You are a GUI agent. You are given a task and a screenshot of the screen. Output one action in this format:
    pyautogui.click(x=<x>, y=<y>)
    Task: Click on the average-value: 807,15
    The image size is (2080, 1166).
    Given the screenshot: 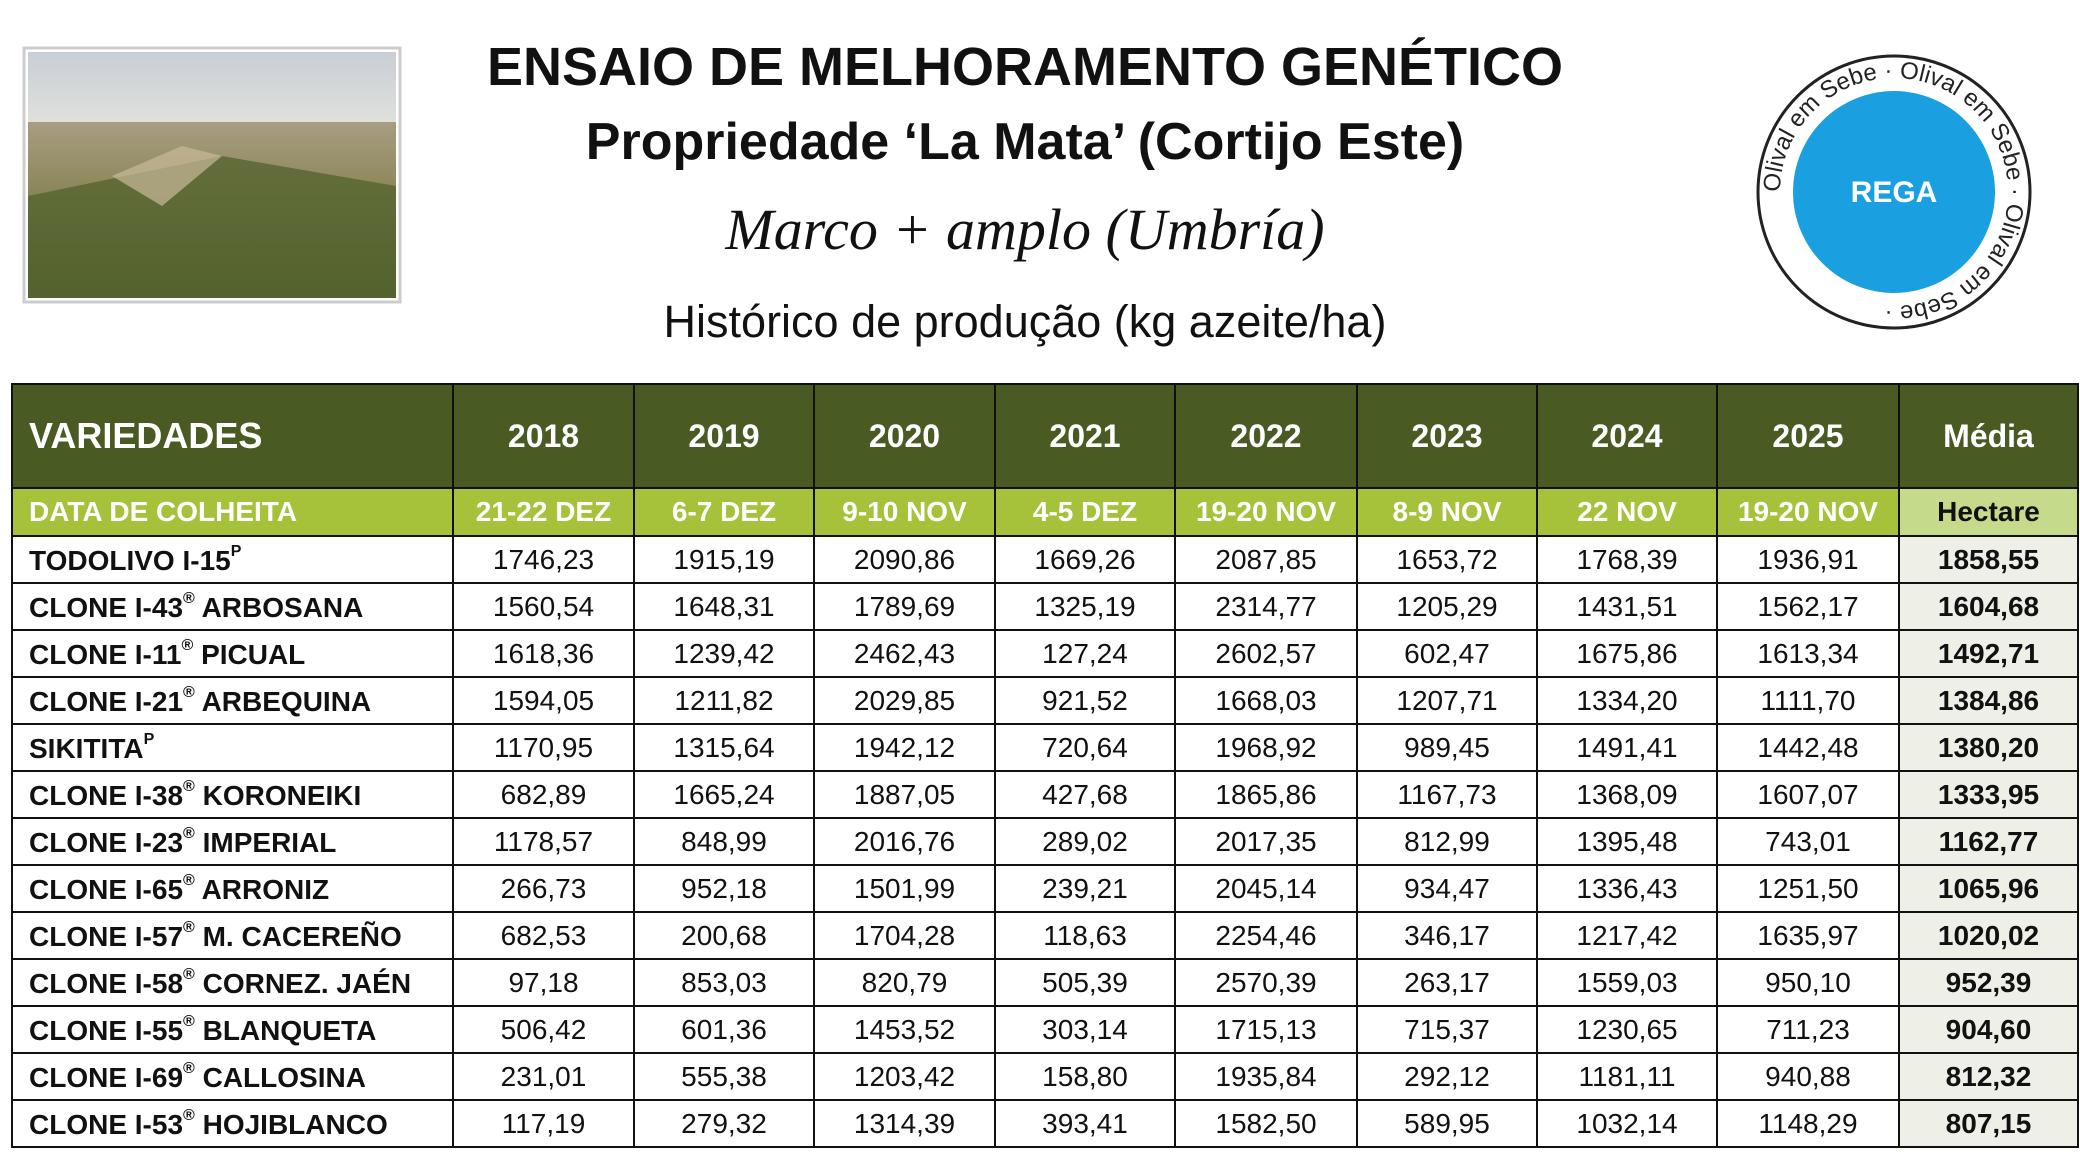 What is the action you would take?
    pyautogui.click(x=1988, y=1123)
    